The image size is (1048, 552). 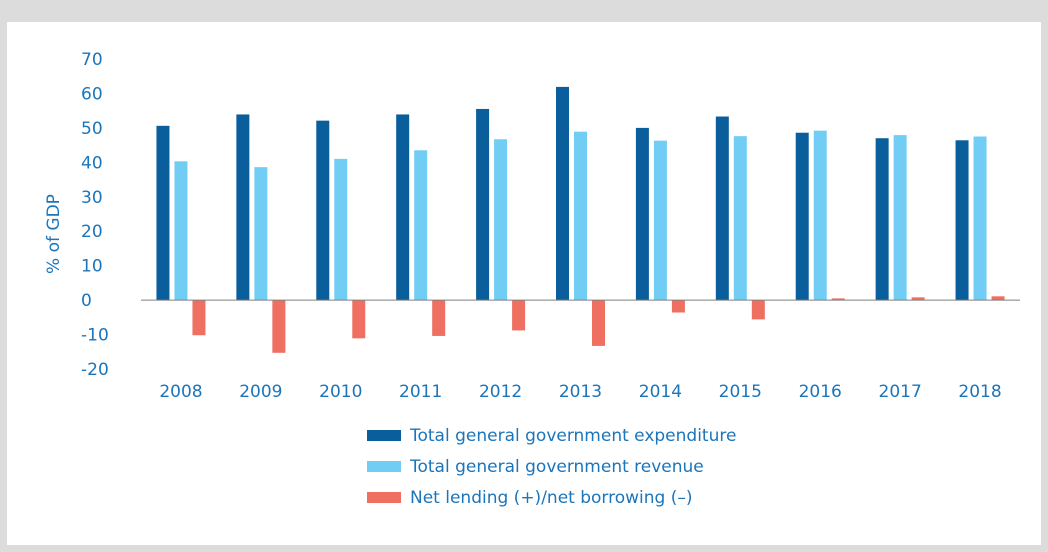 I want to click on bar-net-lending-2009, so click(x=279, y=326).